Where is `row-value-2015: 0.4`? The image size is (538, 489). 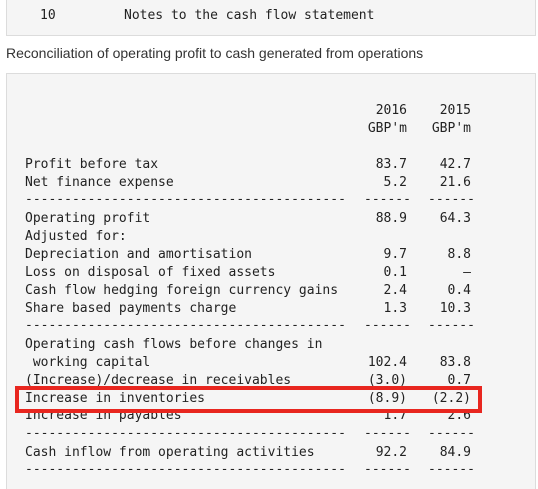 row-value-2015: 0.4 is located at coordinates (459, 290).